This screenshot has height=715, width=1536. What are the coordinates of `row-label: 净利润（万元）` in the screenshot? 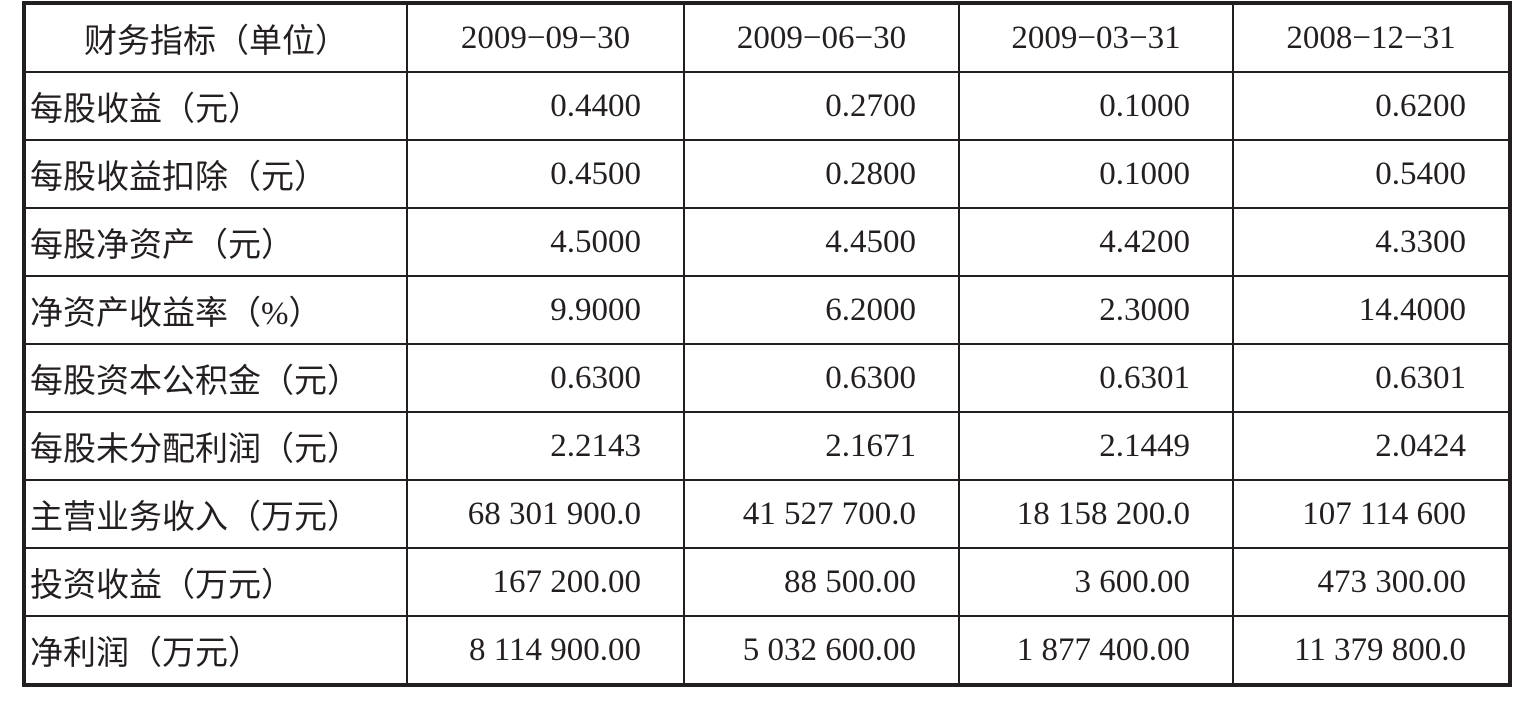 It's located at (215, 650).